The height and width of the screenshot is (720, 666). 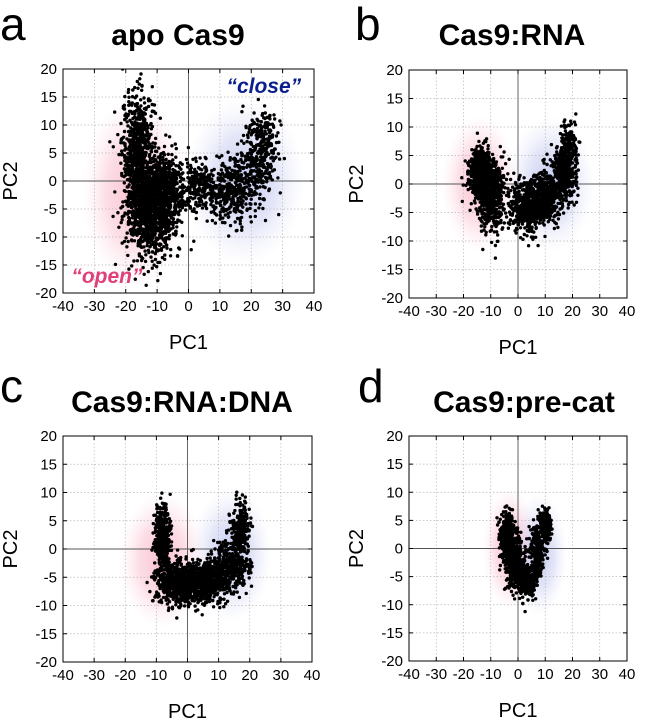 What do you see at coordinates (48, 125) in the screenshot?
I see `y-tick-label: 10` at bounding box center [48, 125].